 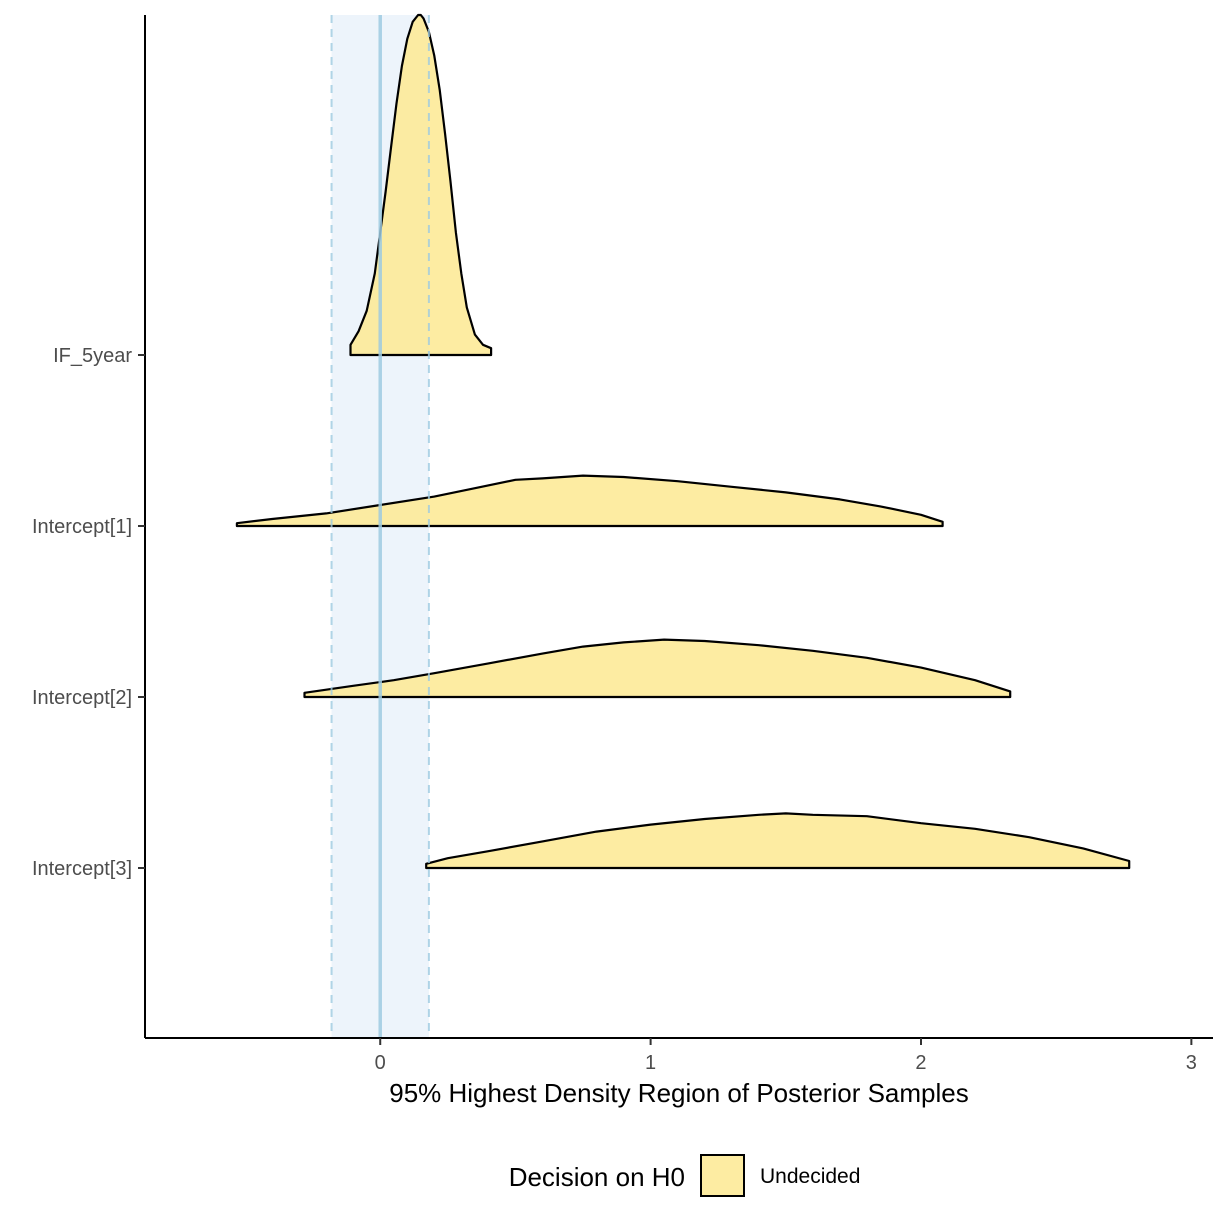 I want to click on y-tick-label: Intercept[3], so click(x=82, y=869).